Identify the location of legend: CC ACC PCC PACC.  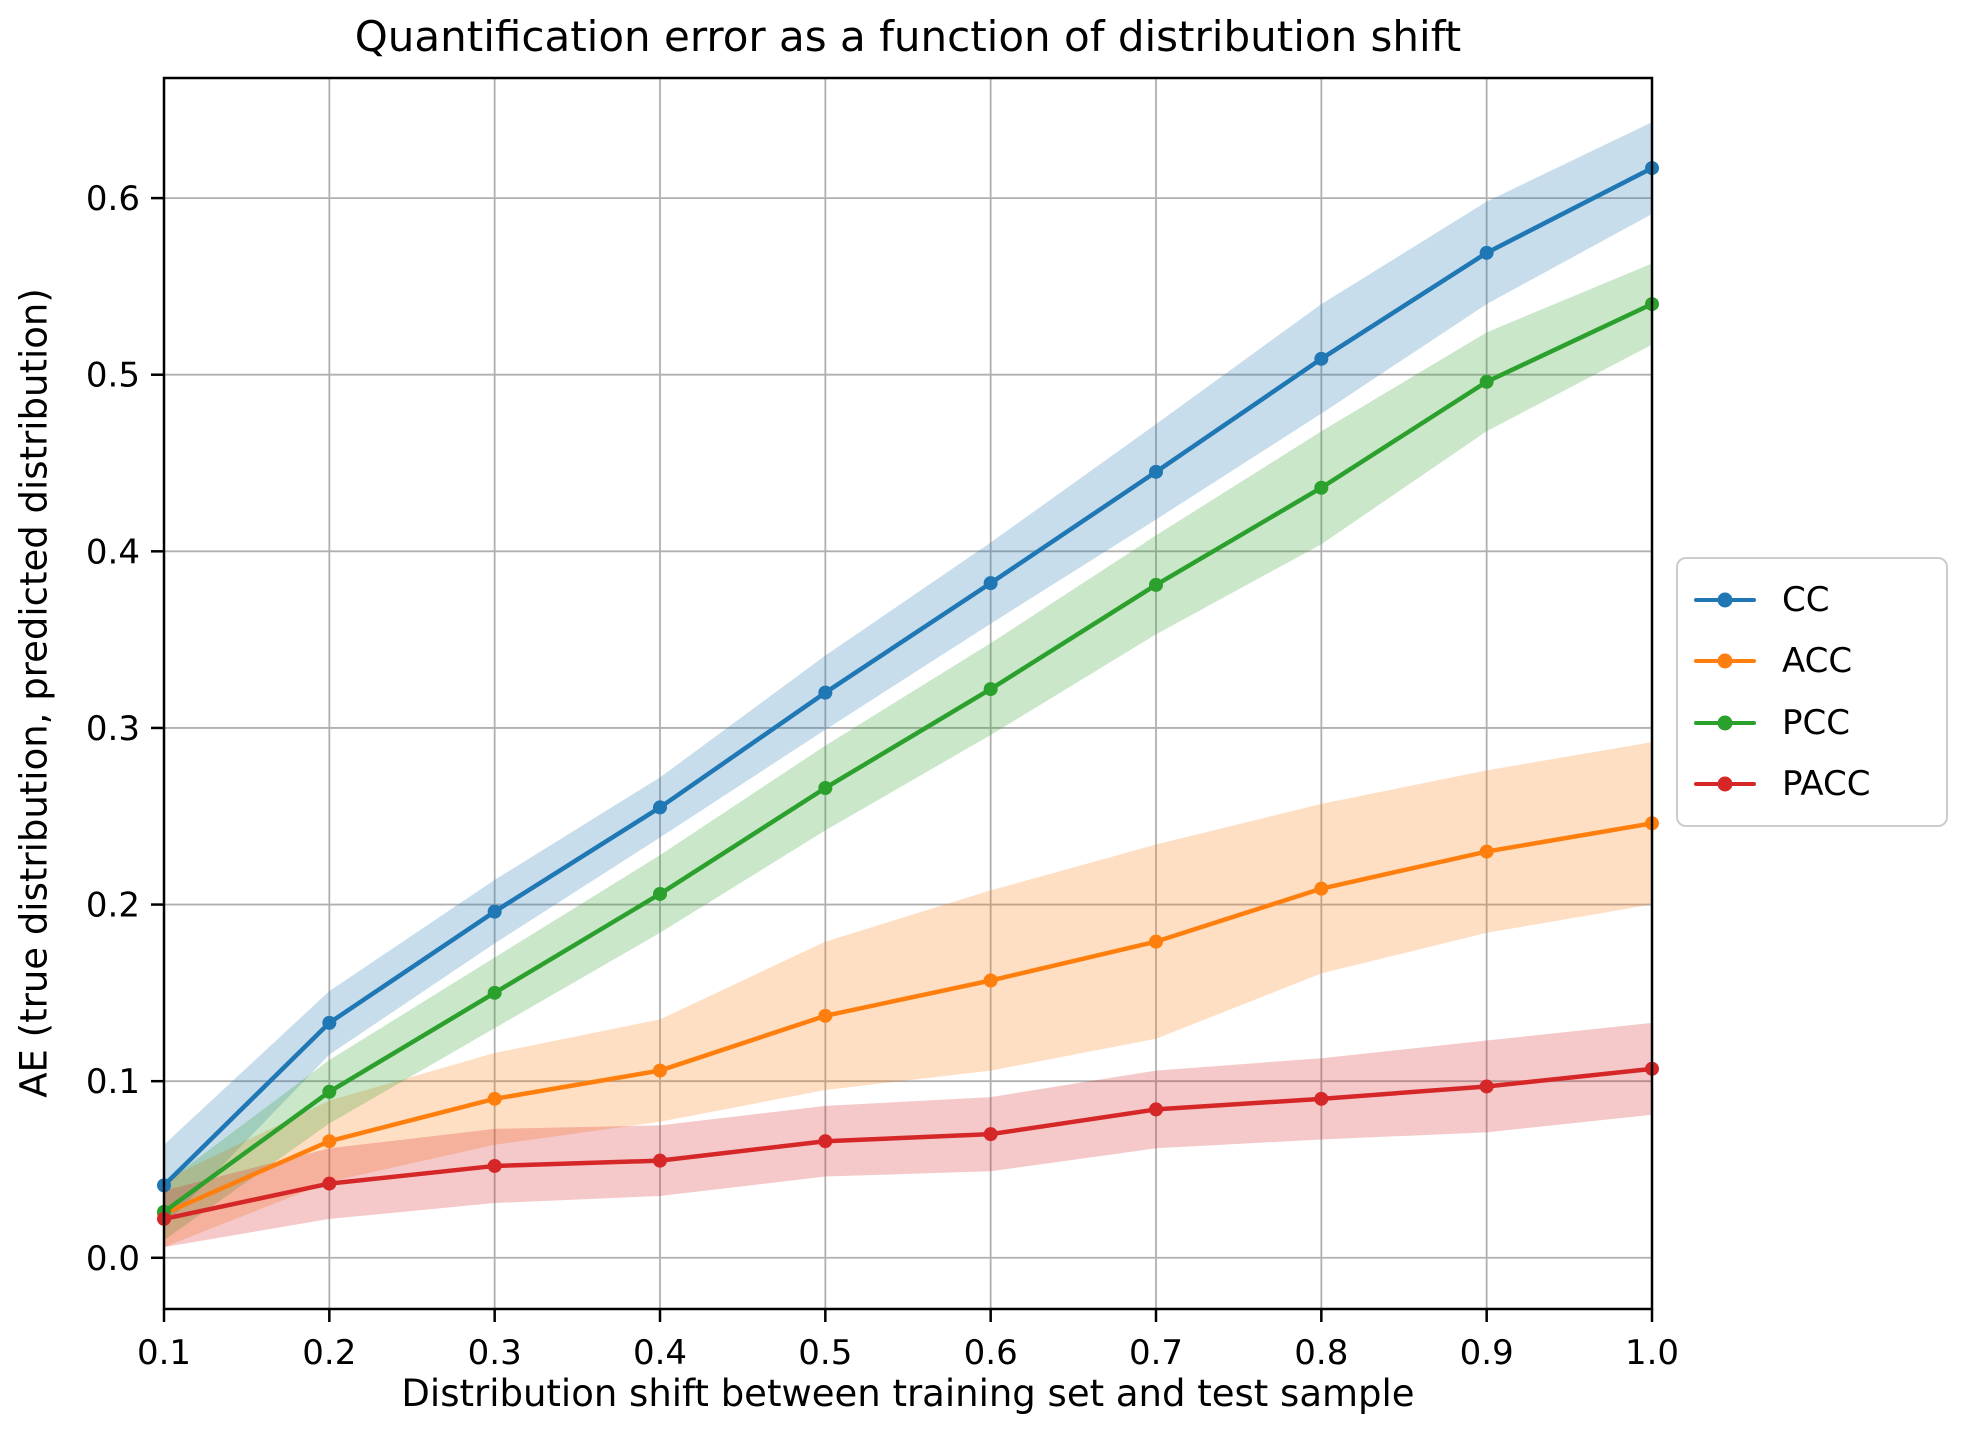
(1812, 692).